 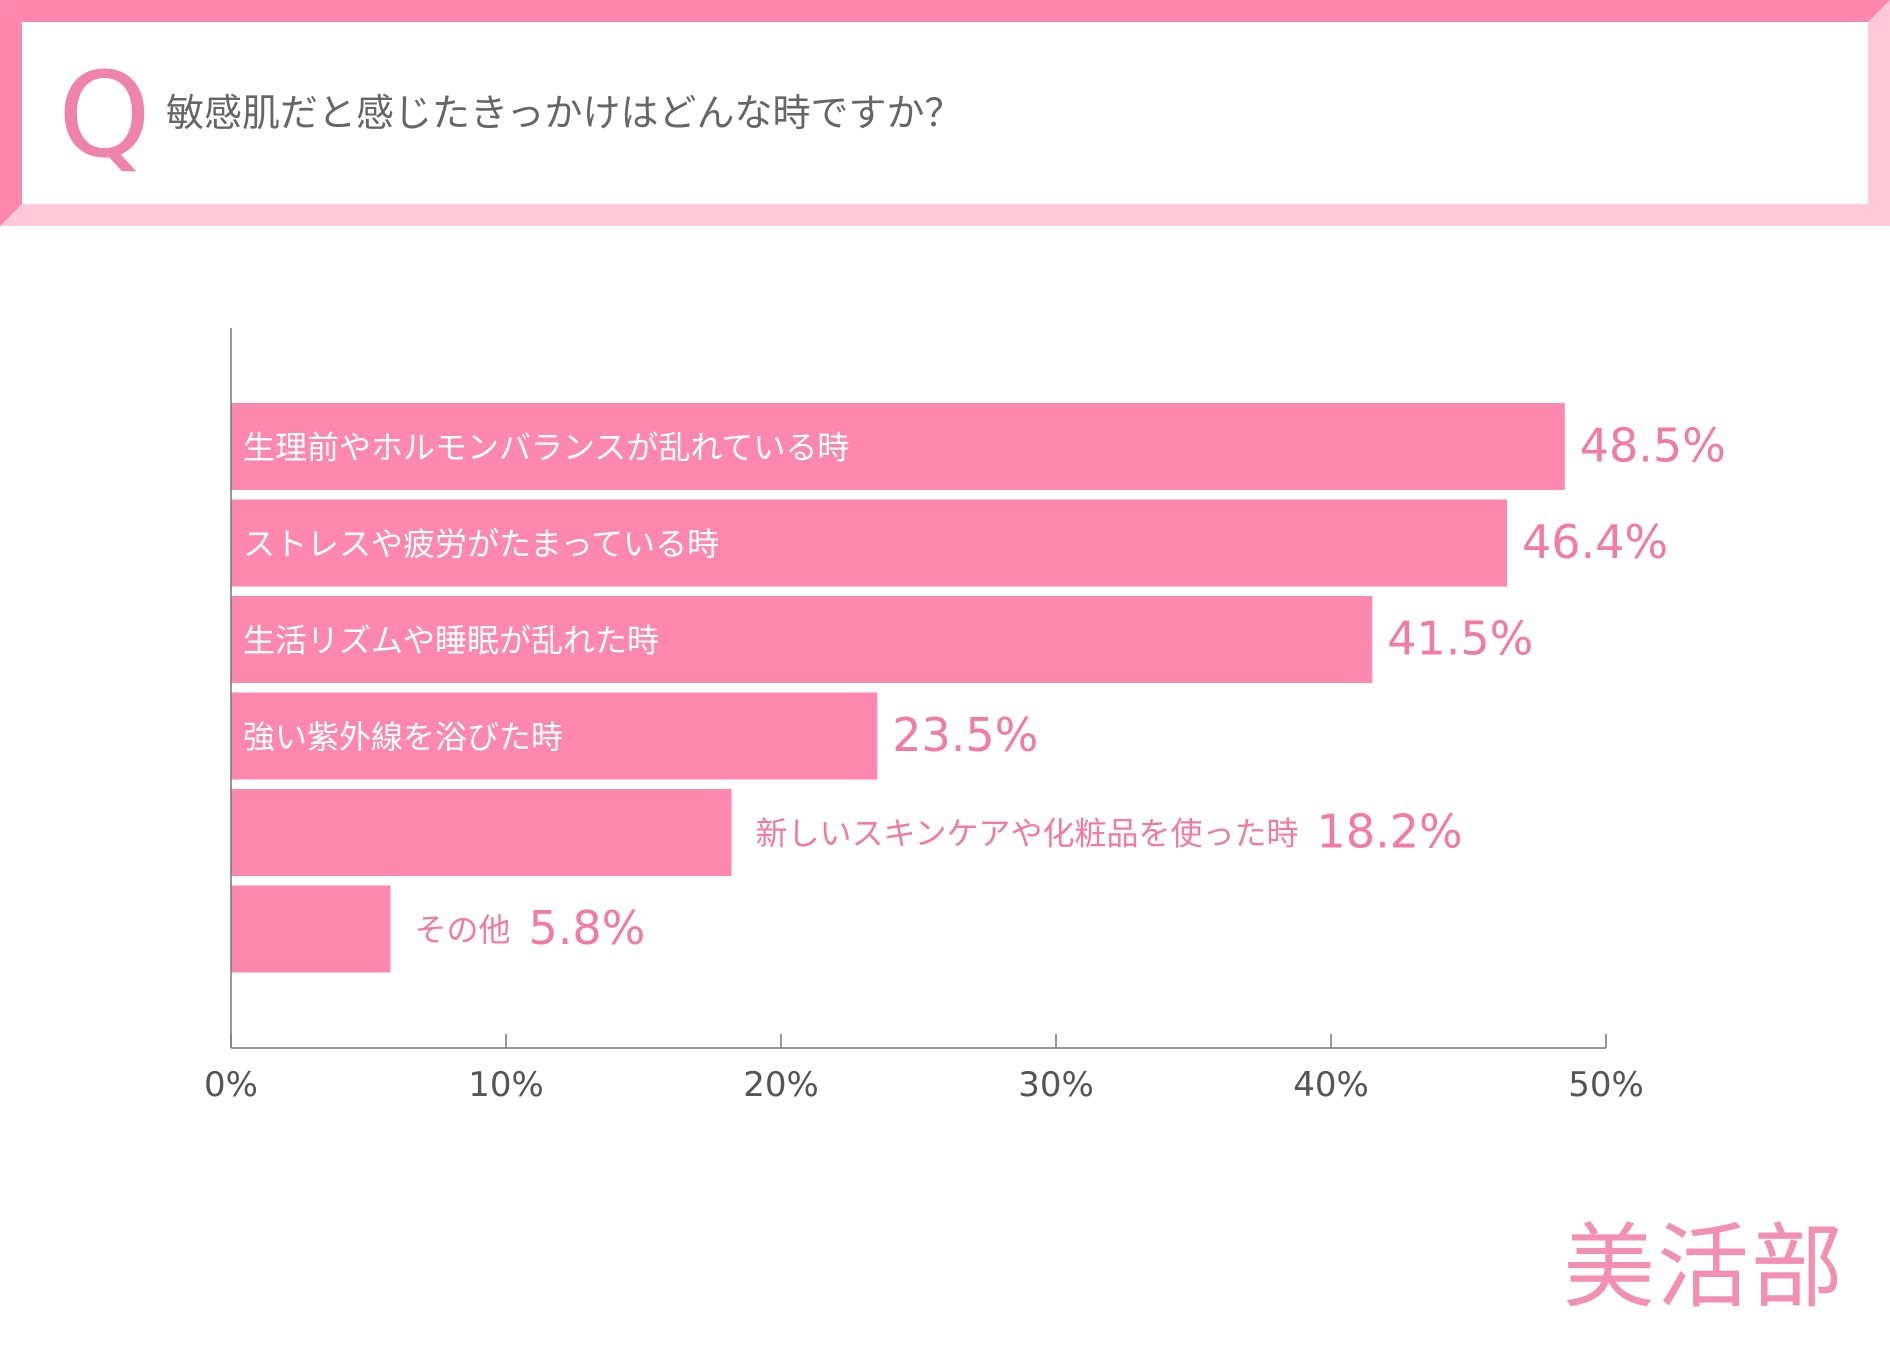 What do you see at coordinates (1595, 542) in the screenshot?
I see `value-label-1: 46.4%` at bounding box center [1595, 542].